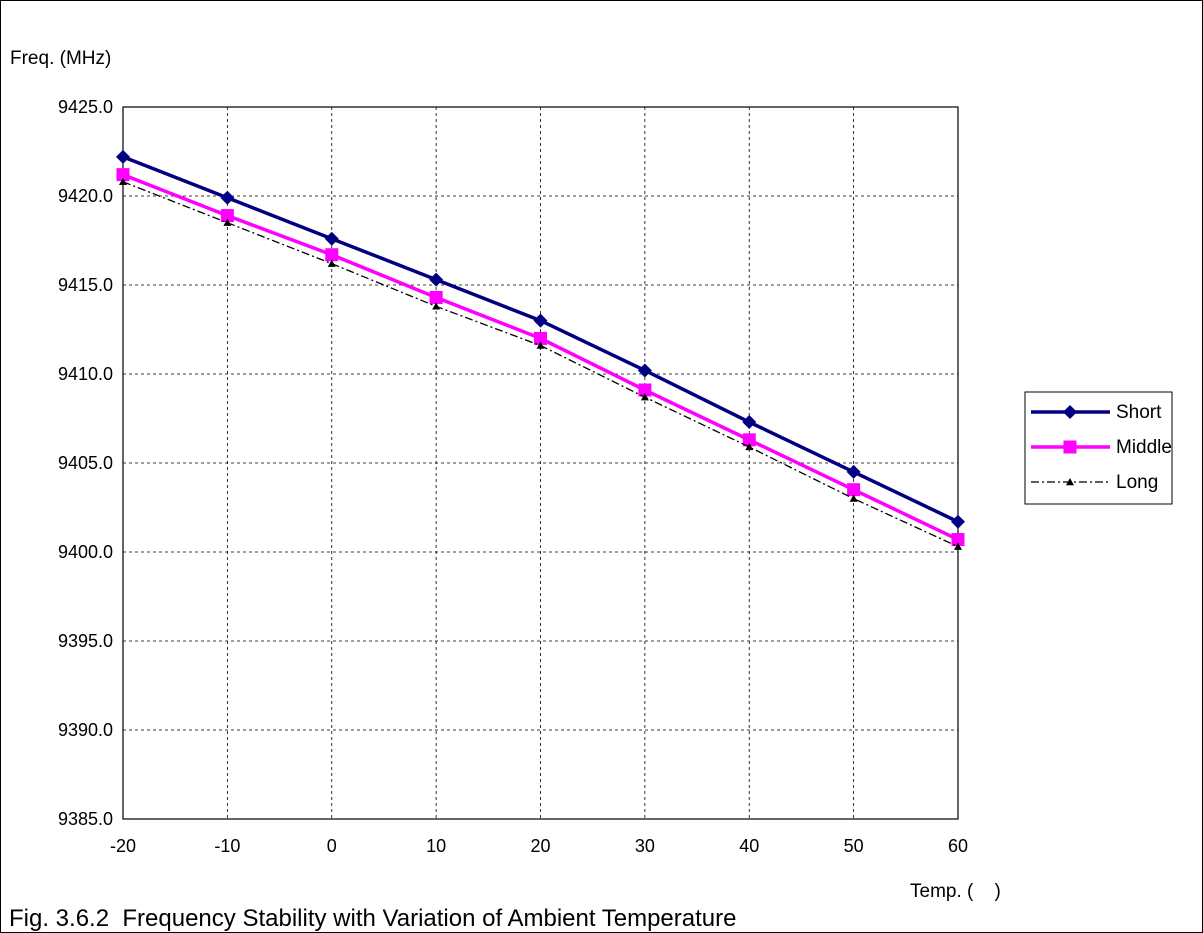 The width and height of the screenshot is (1203, 933). Describe the element at coordinates (60, 58) in the screenshot. I see `y-axis-label: Freq. (MHz)` at that location.